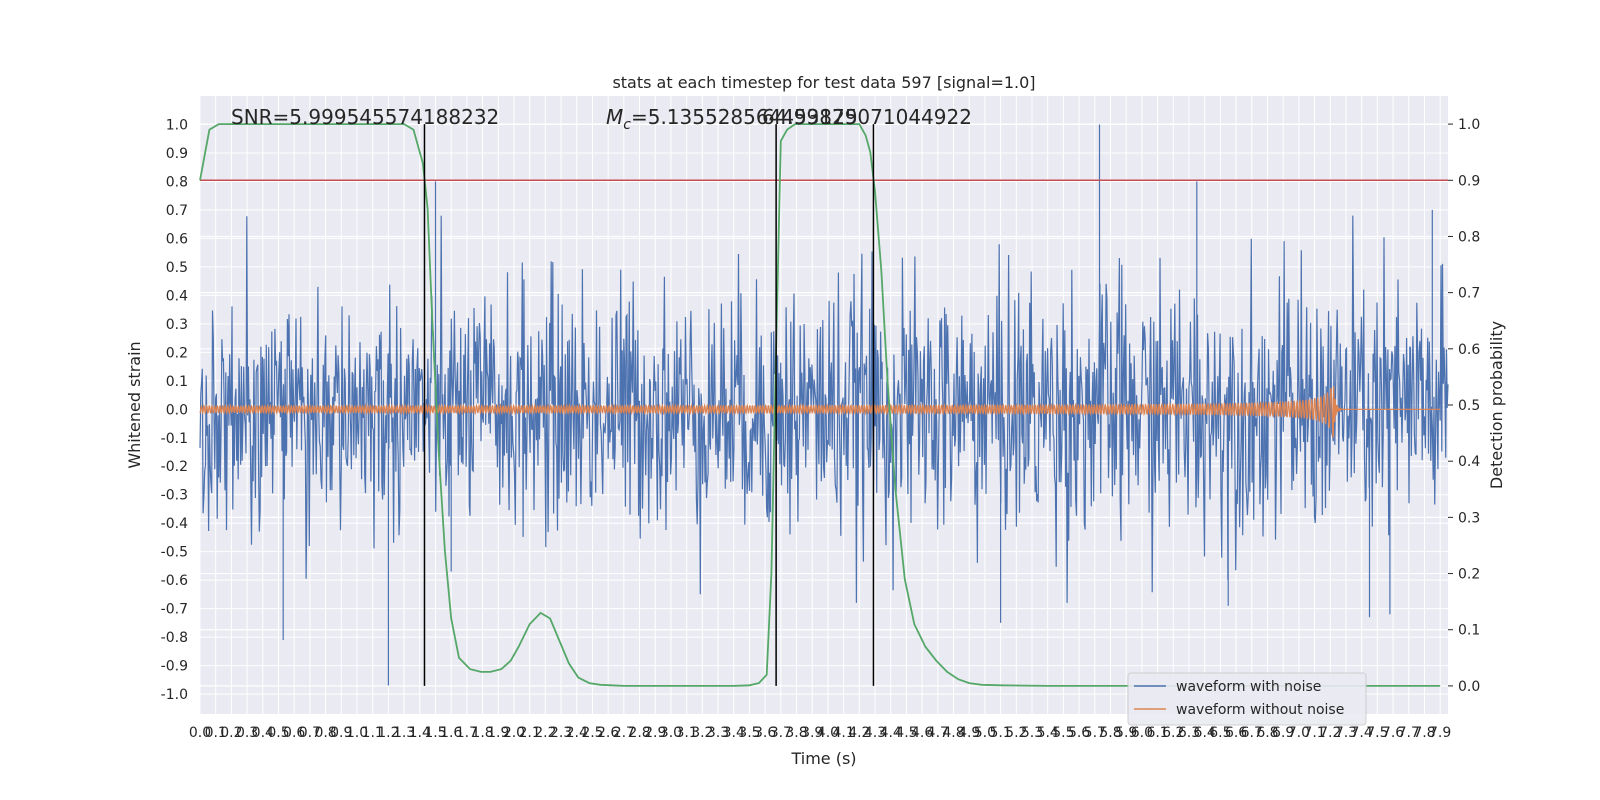 Image resolution: width=1600 pixels, height=800 pixels. Describe the element at coordinates (938, 733) in the screenshot. I see `x-tick-label: 4.7` at that location.